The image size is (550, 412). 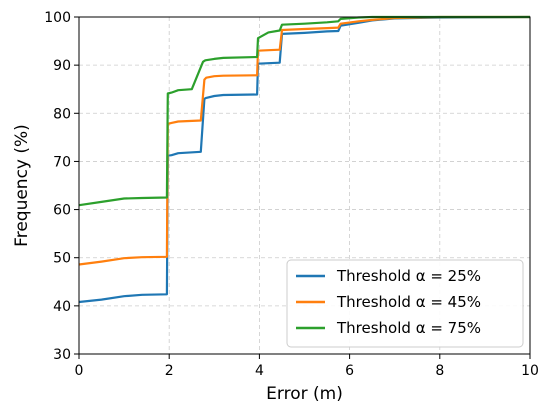 What do you see at coordinates (57, 18) in the screenshot?
I see `y-tick-label: 100` at bounding box center [57, 18].